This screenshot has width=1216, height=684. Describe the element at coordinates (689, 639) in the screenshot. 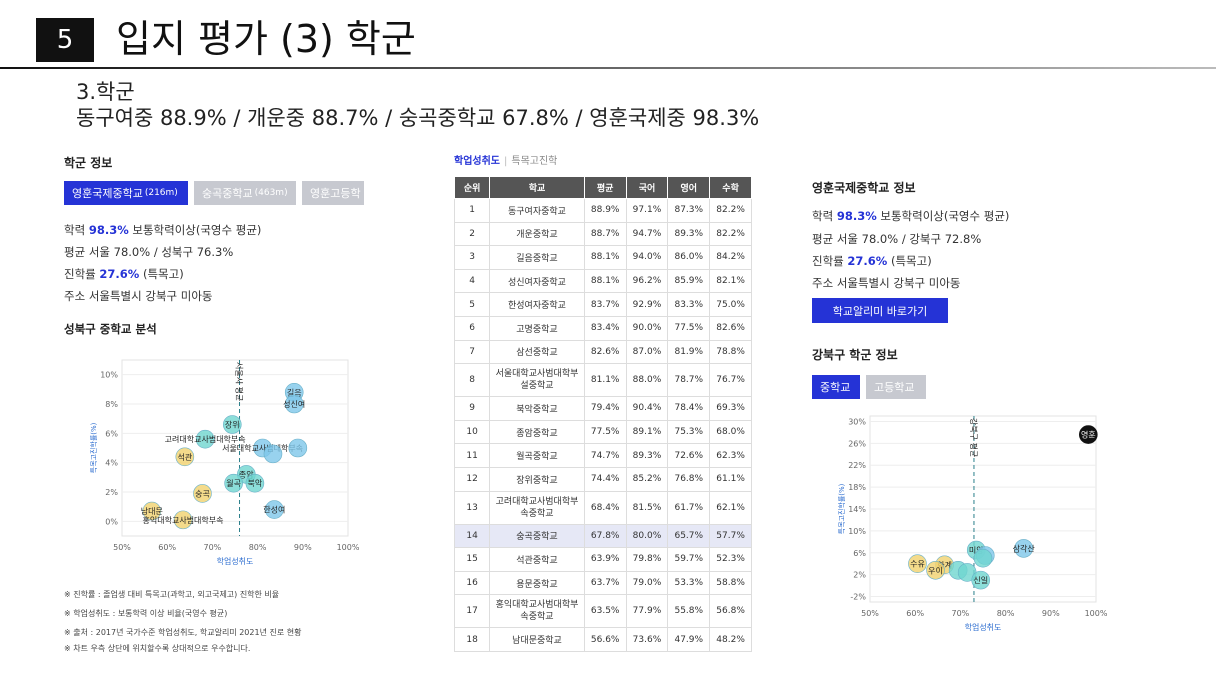

I see `table-cell: 47.9%` at that location.